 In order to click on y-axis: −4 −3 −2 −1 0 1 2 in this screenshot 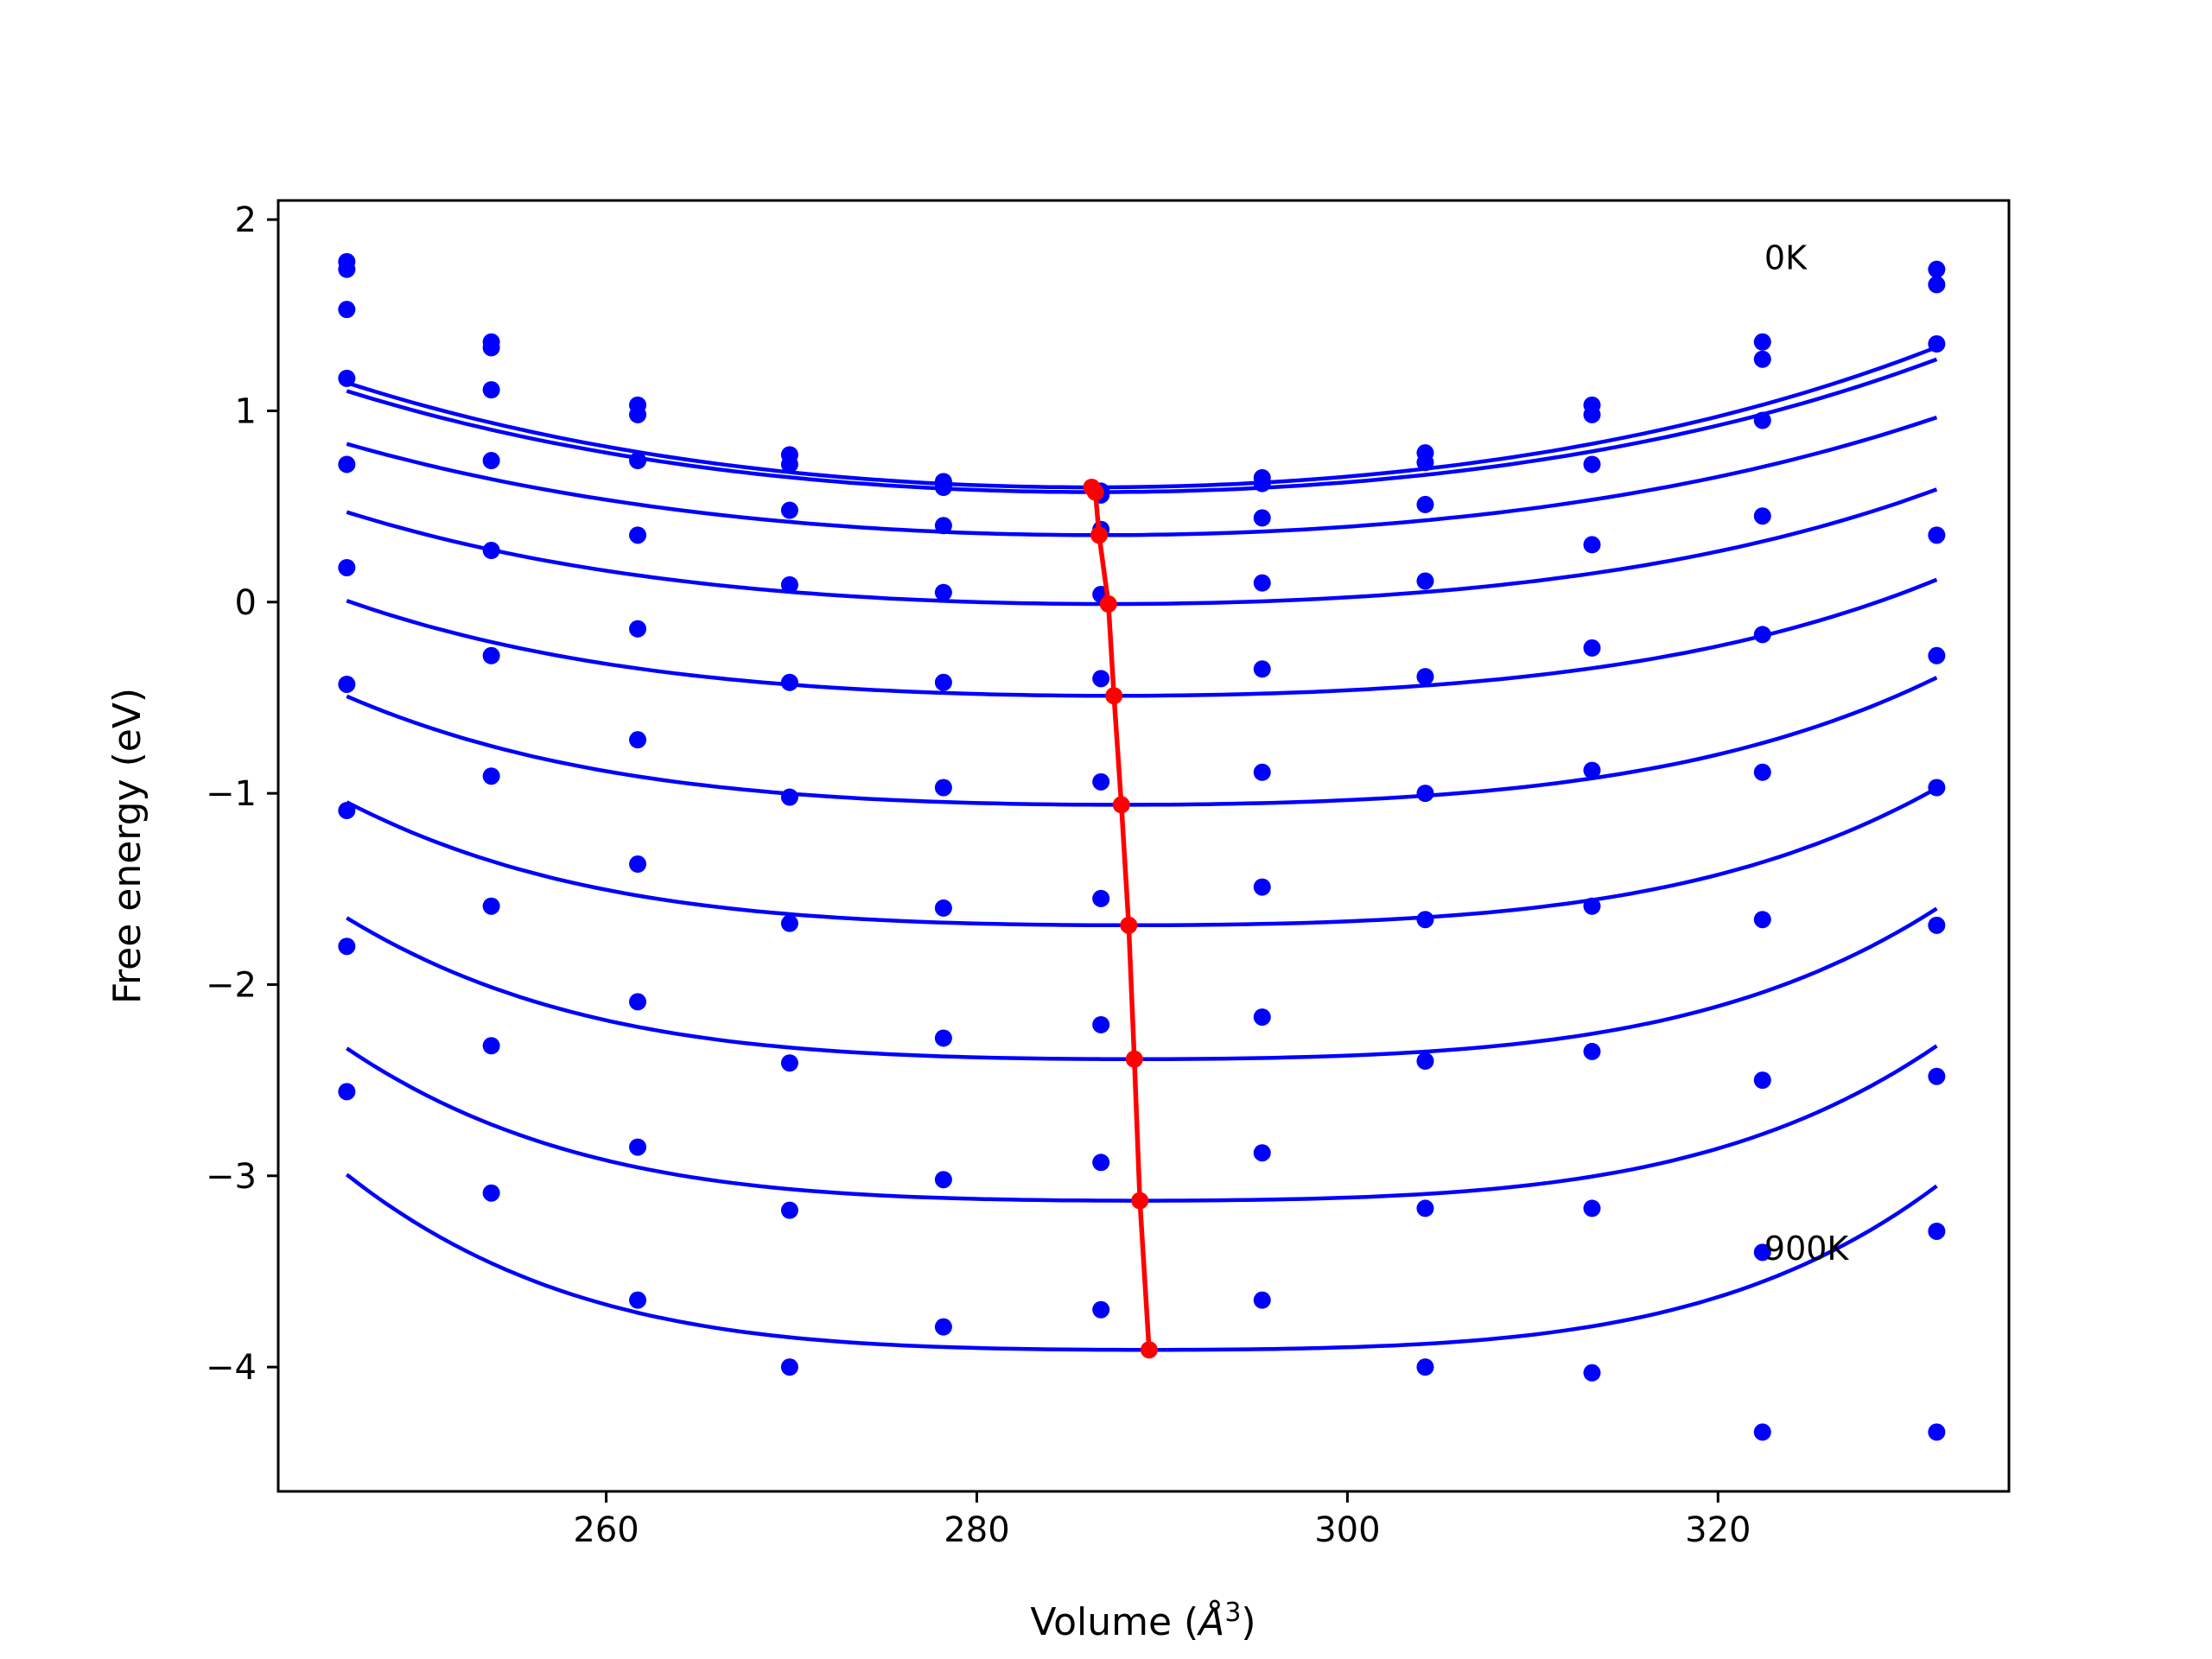, I will do `click(242, 794)`.